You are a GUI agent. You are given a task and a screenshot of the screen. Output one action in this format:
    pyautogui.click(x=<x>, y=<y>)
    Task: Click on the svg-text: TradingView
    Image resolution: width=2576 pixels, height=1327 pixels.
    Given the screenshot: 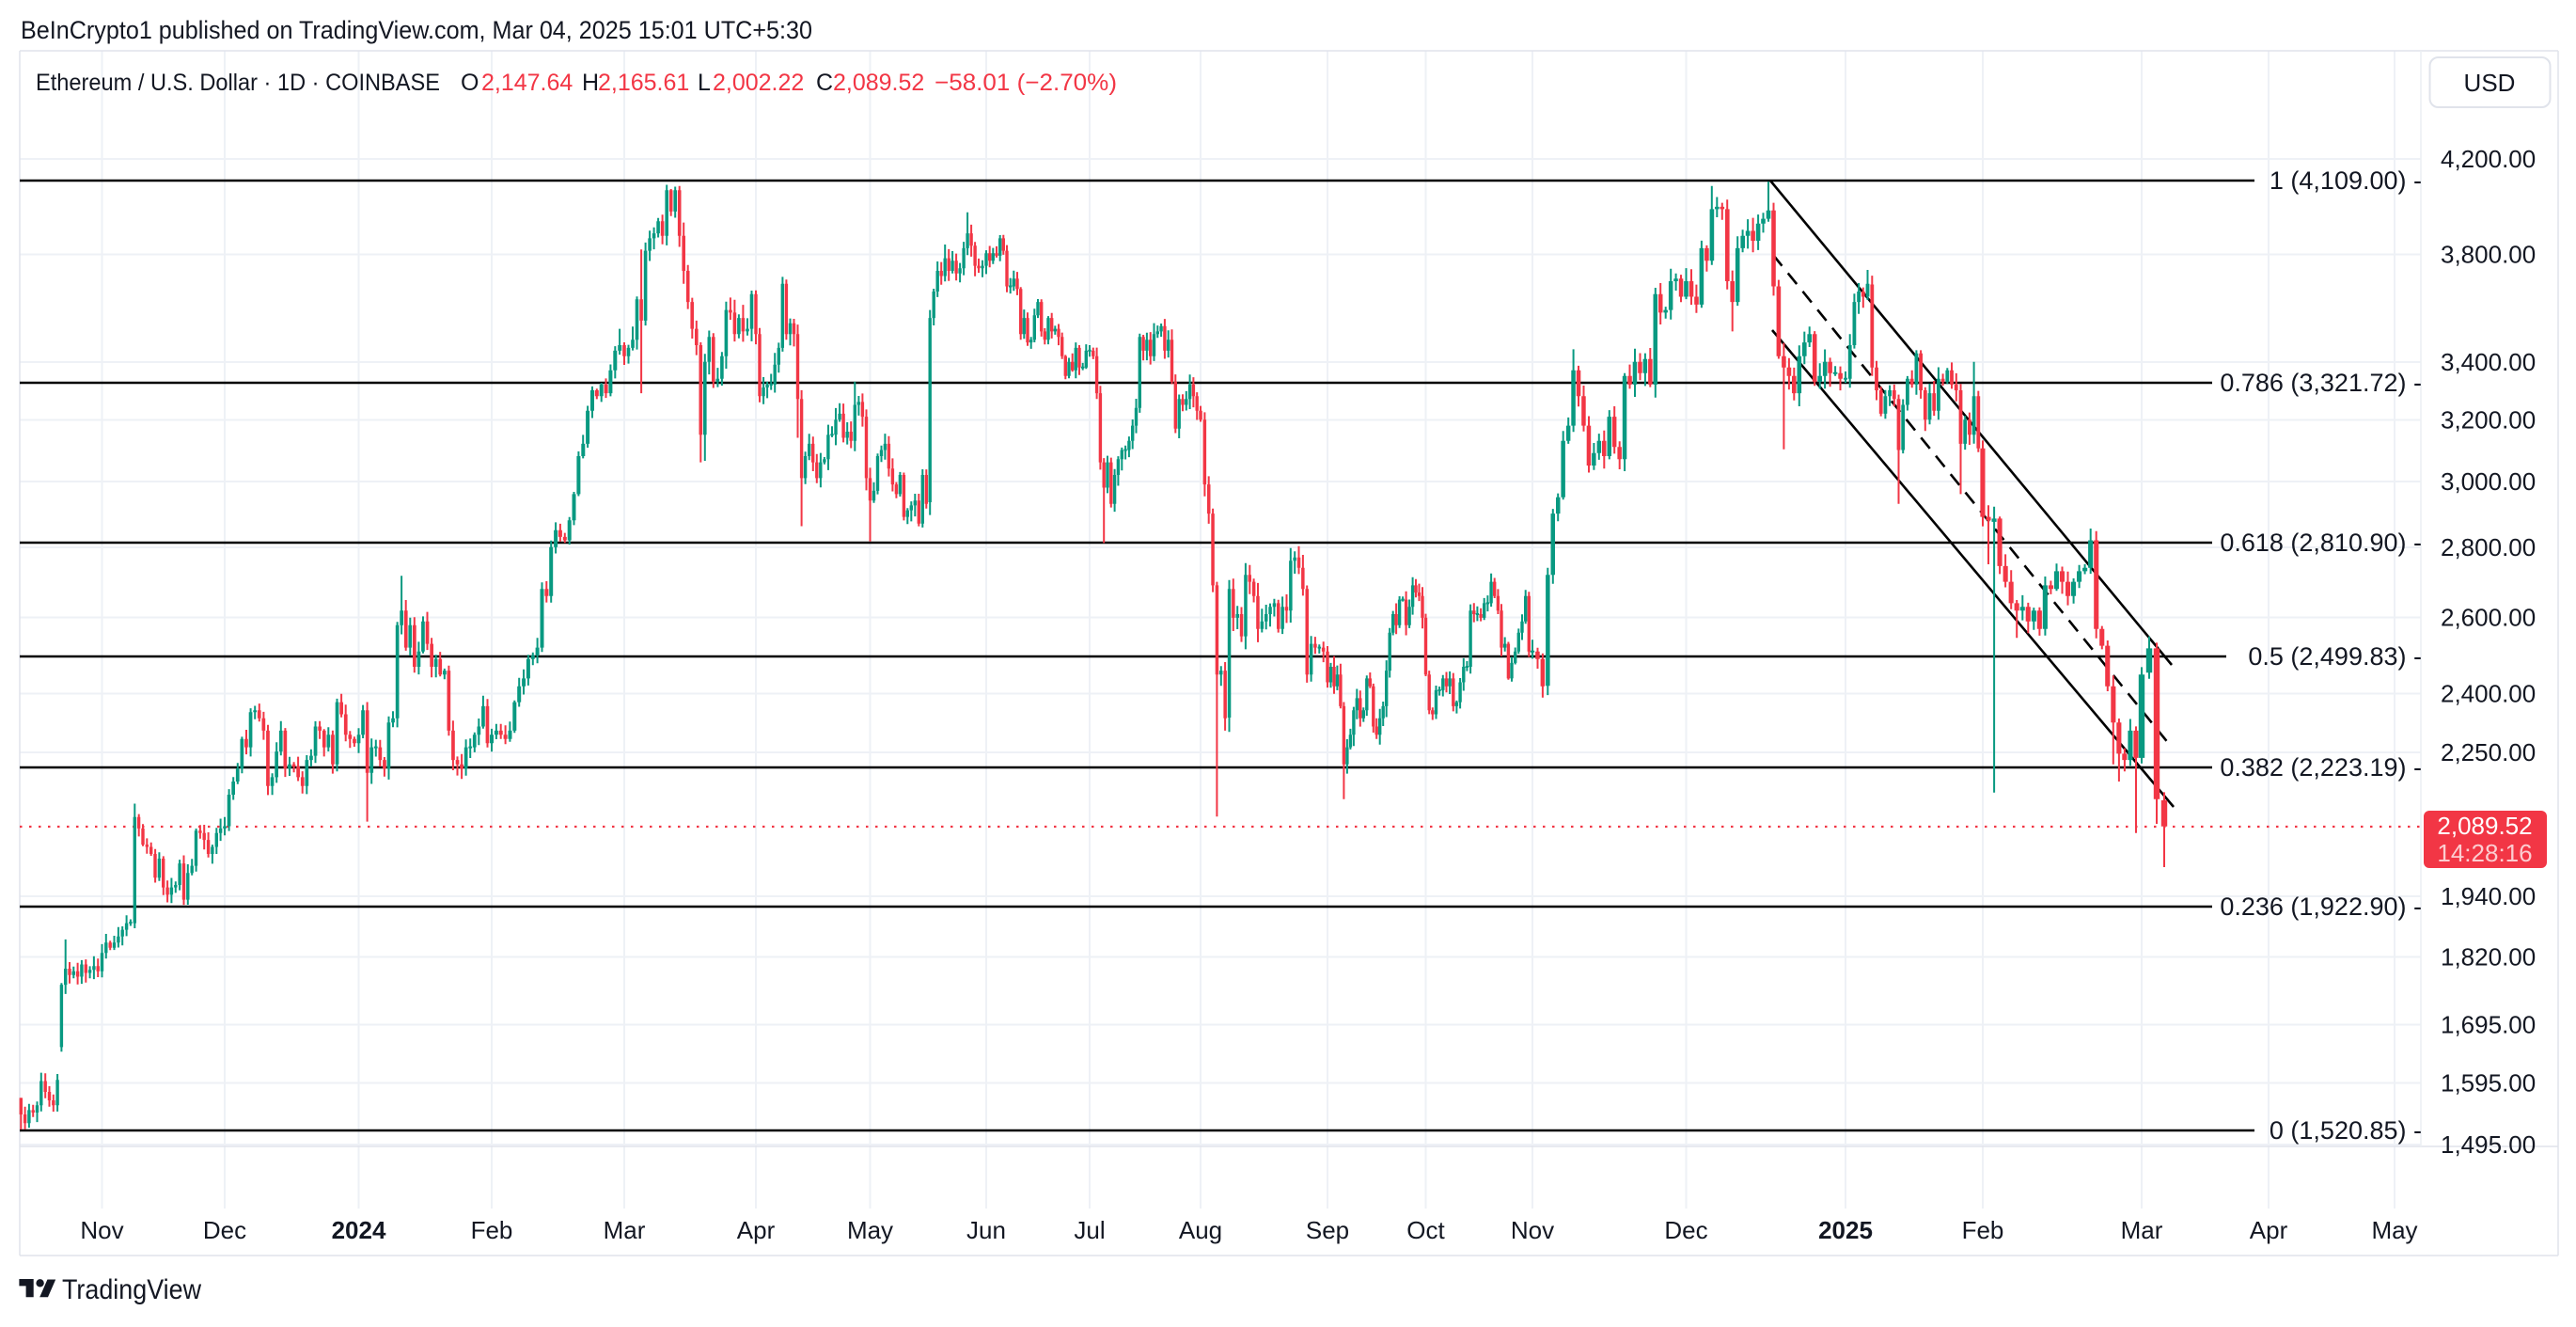 What is the action you would take?
    pyautogui.click(x=132, y=1289)
    